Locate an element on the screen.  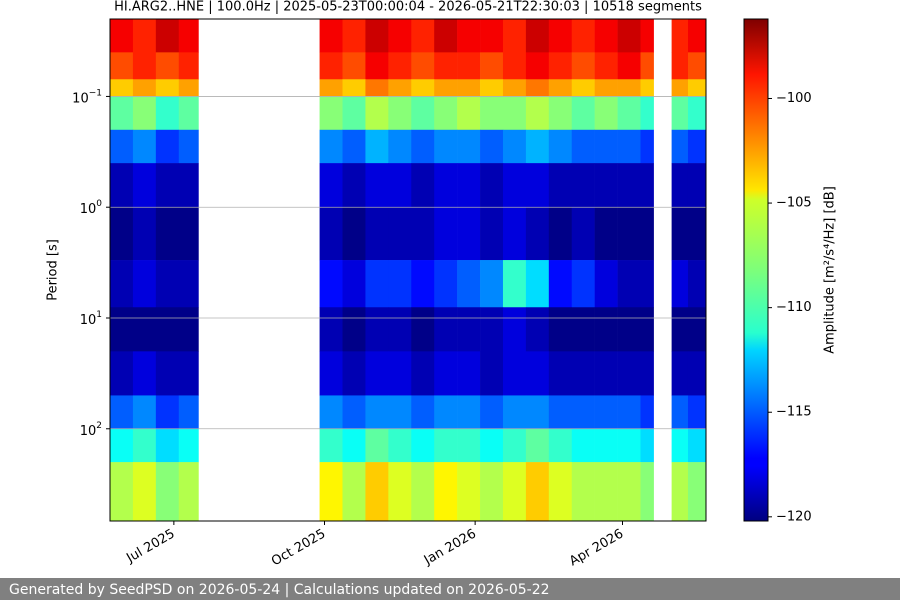
colorbar is located at coordinates (756, 270).